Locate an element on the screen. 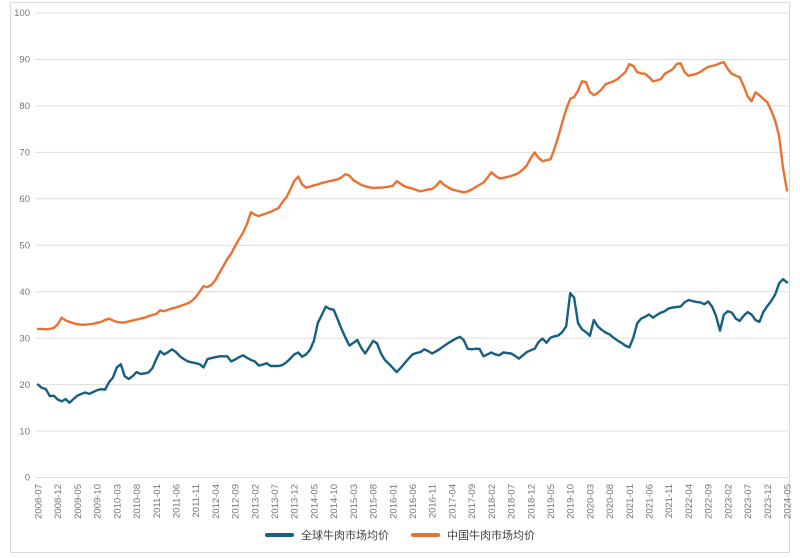 Image resolution: width=800 pixels, height=558 pixels. x-tick: 2021-11 is located at coordinates (669, 501).